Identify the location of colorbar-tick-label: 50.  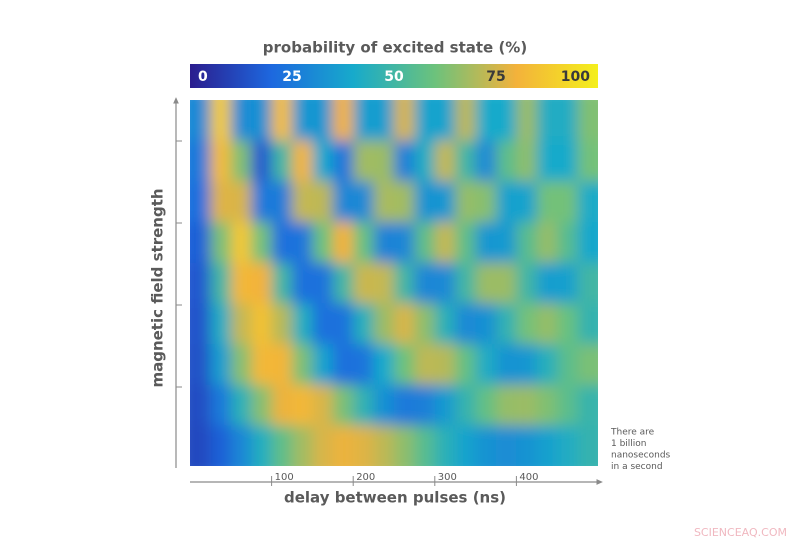
(394, 77).